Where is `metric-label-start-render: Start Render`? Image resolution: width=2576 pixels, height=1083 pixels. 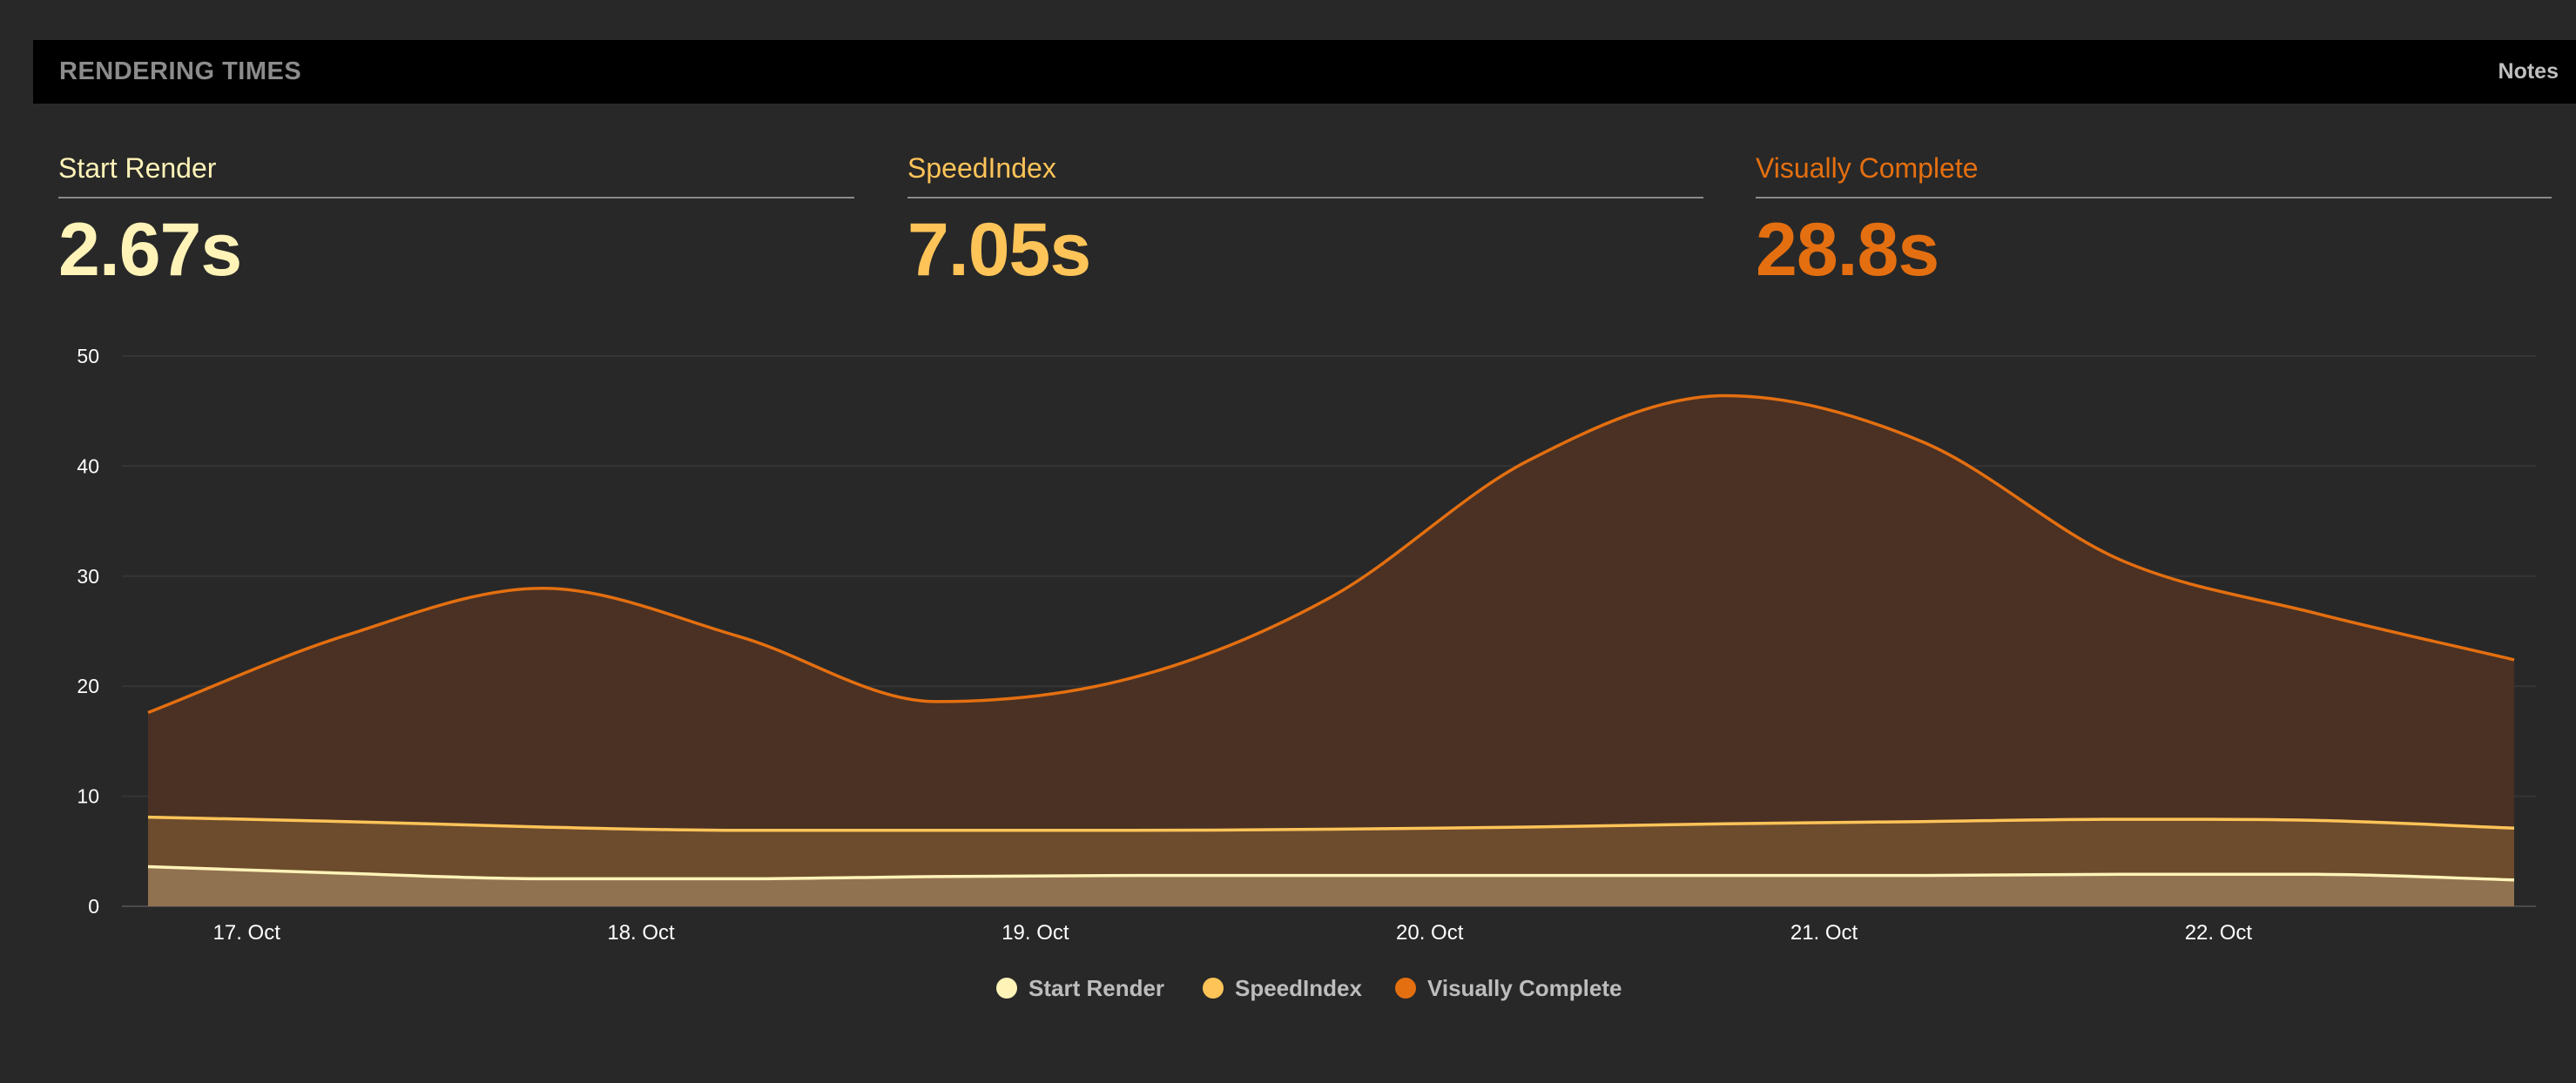
metric-label-start-render: Start Render is located at coordinates (456, 173).